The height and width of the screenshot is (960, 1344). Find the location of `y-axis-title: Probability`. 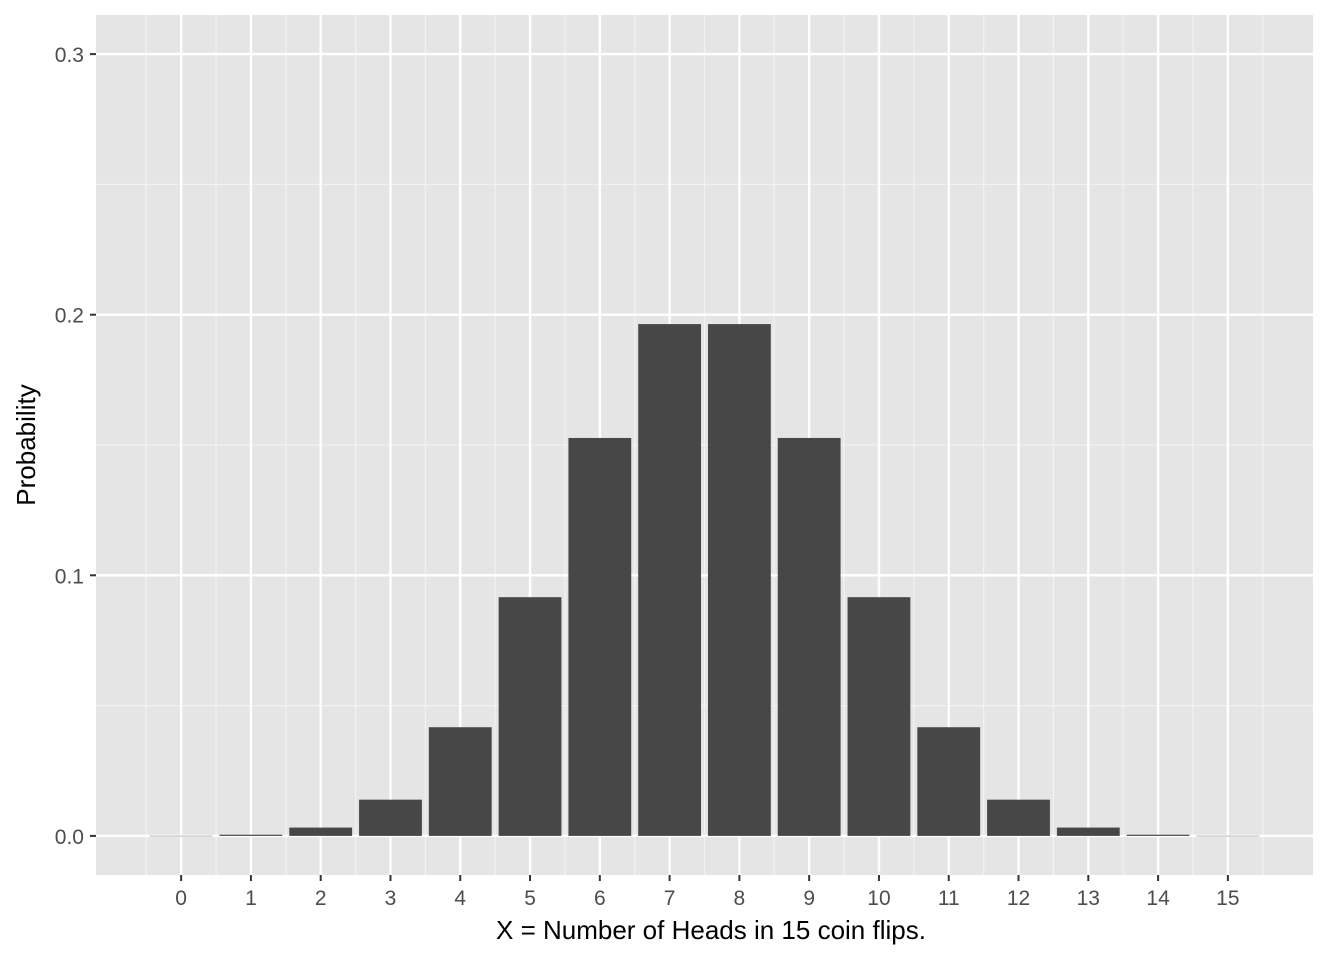

y-axis-title: Probability is located at coordinates (26, 444).